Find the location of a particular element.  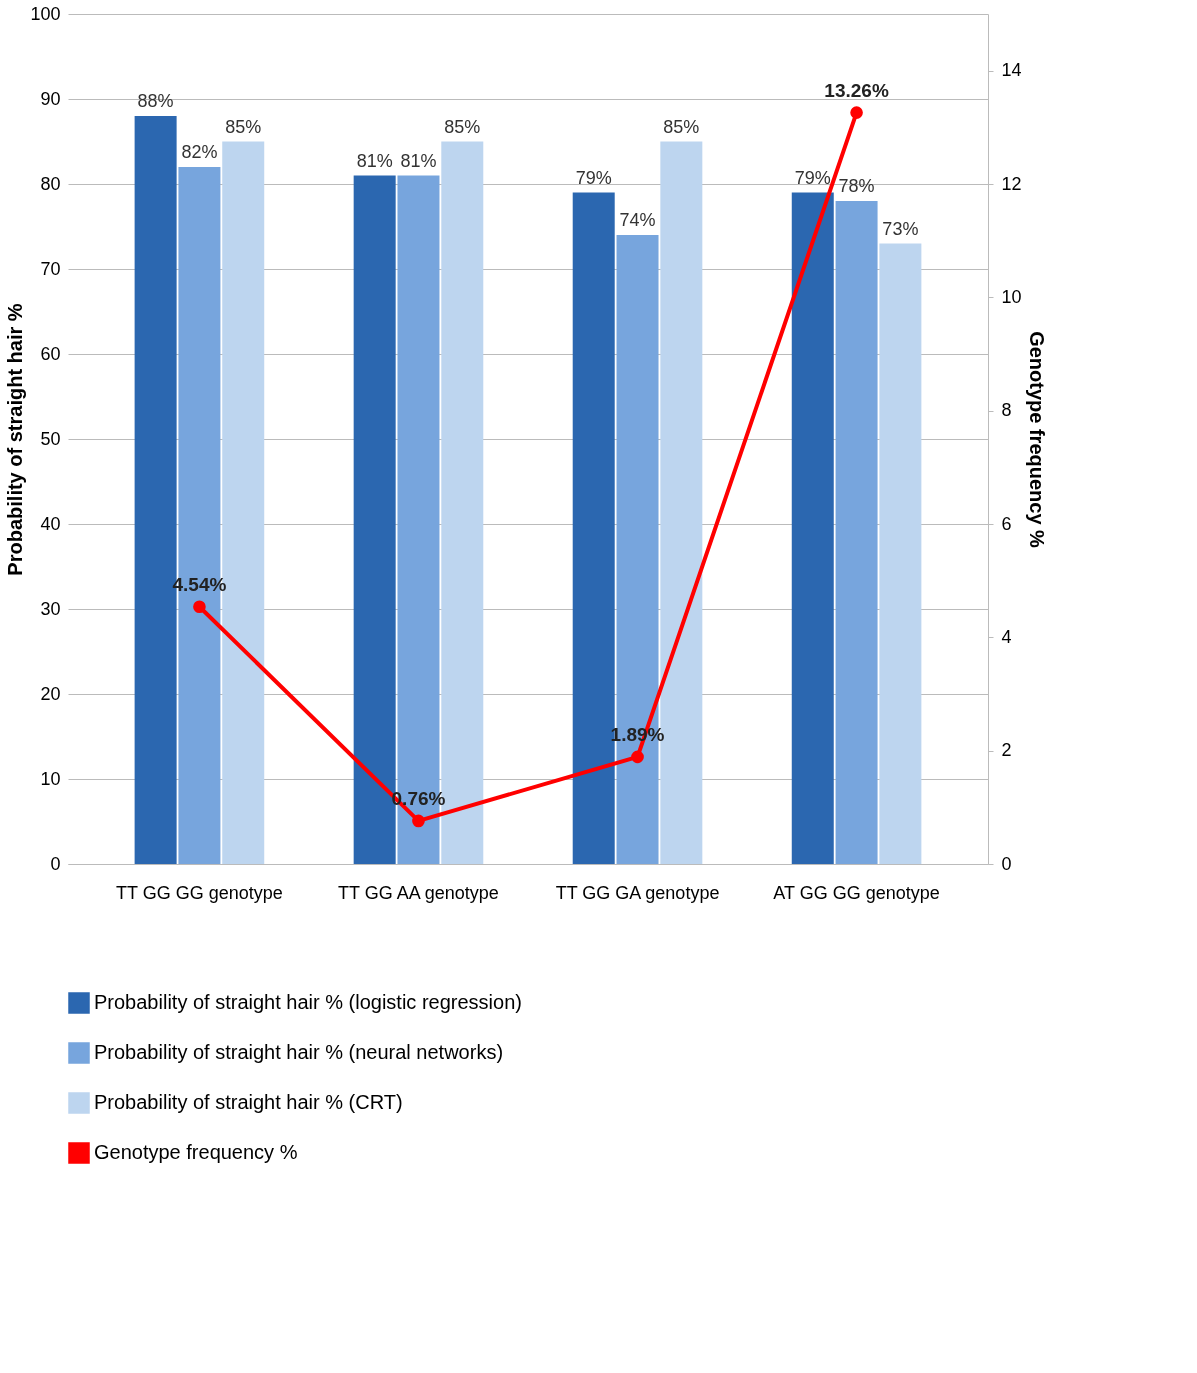

y2-tick-label: 10 is located at coordinates (1011, 296).